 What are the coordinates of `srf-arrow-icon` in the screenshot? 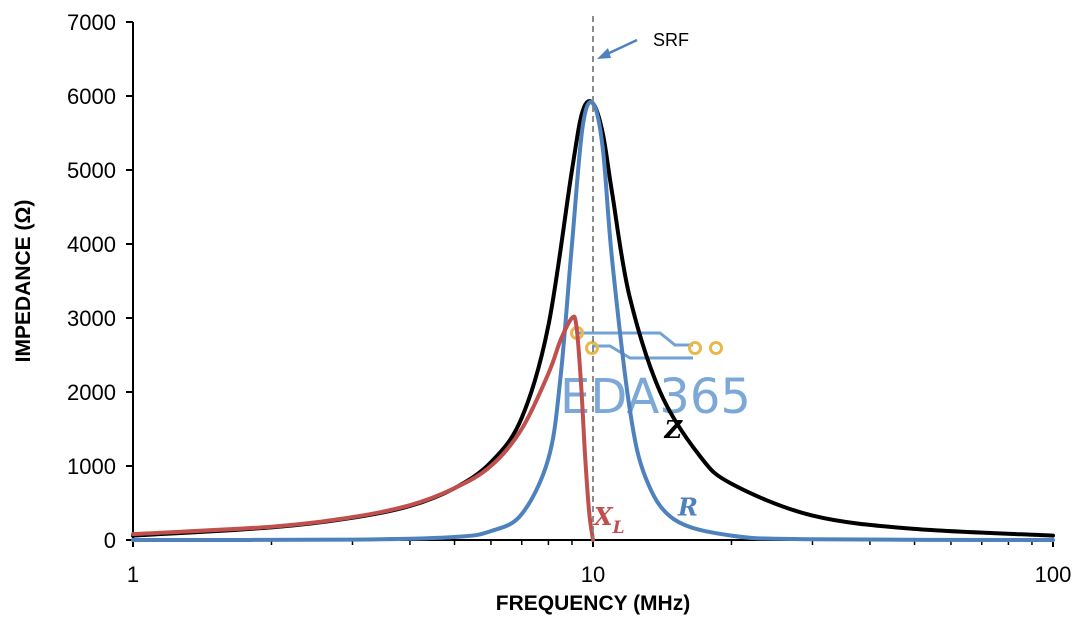 It's located at (621, 47).